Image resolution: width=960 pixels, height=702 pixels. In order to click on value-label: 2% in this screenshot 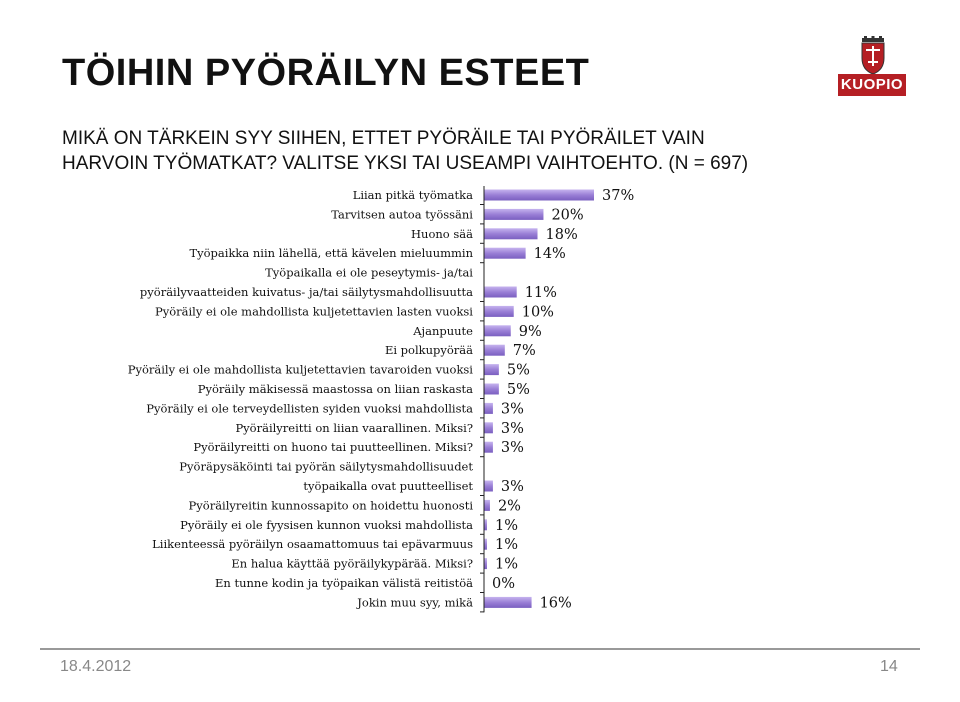, I will do `click(509, 506)`.